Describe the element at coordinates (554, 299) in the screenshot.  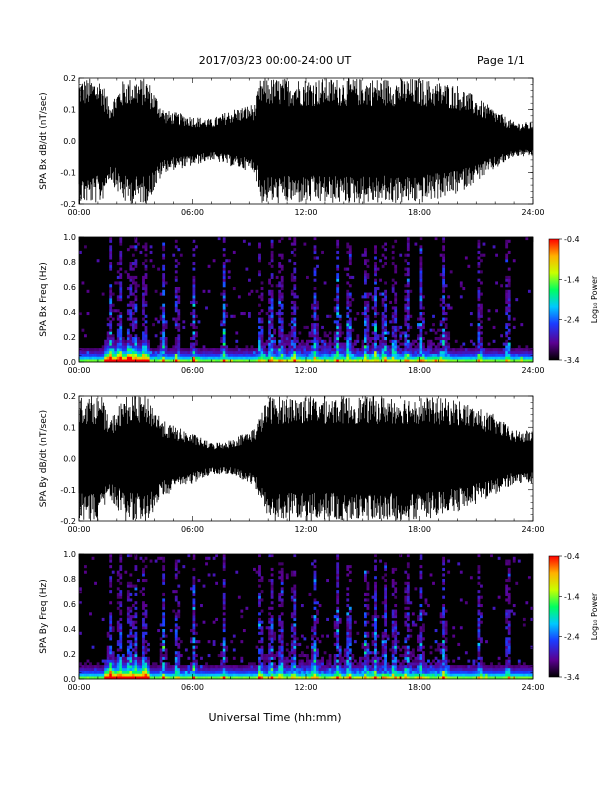
I see `colorbar` at that location.